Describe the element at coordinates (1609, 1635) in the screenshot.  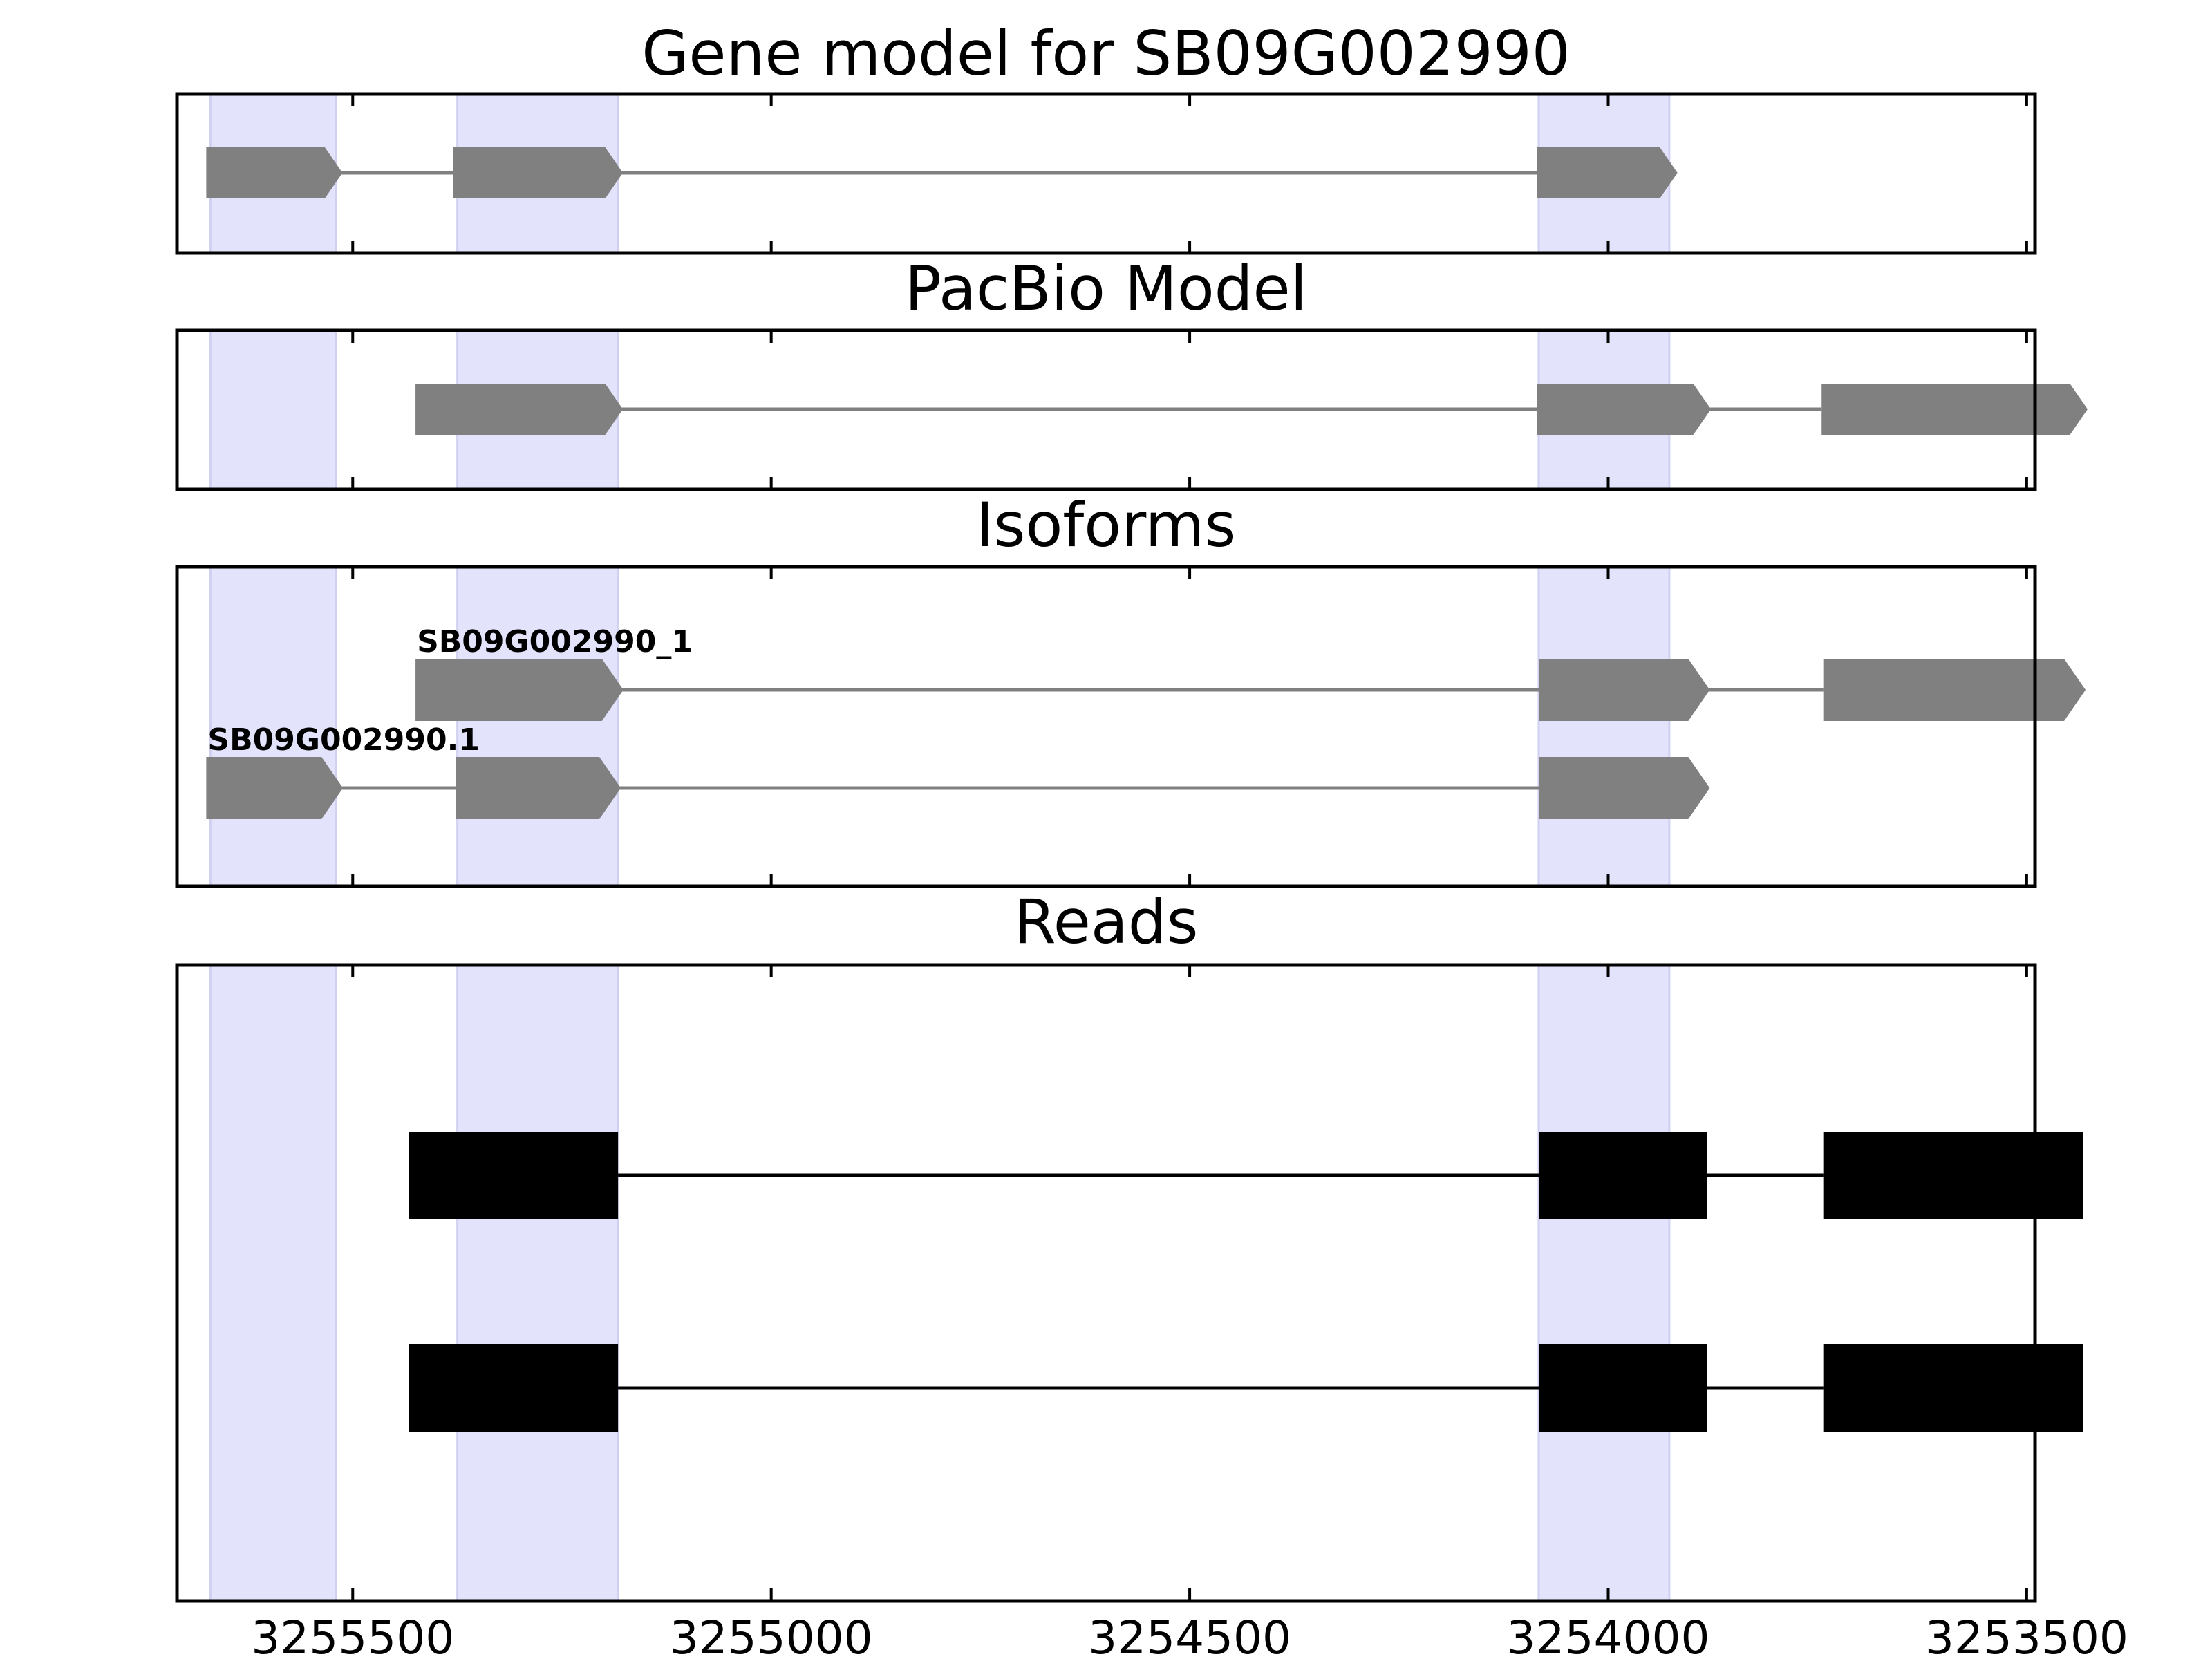
I see `x-tick-label: 3254000` at that location.